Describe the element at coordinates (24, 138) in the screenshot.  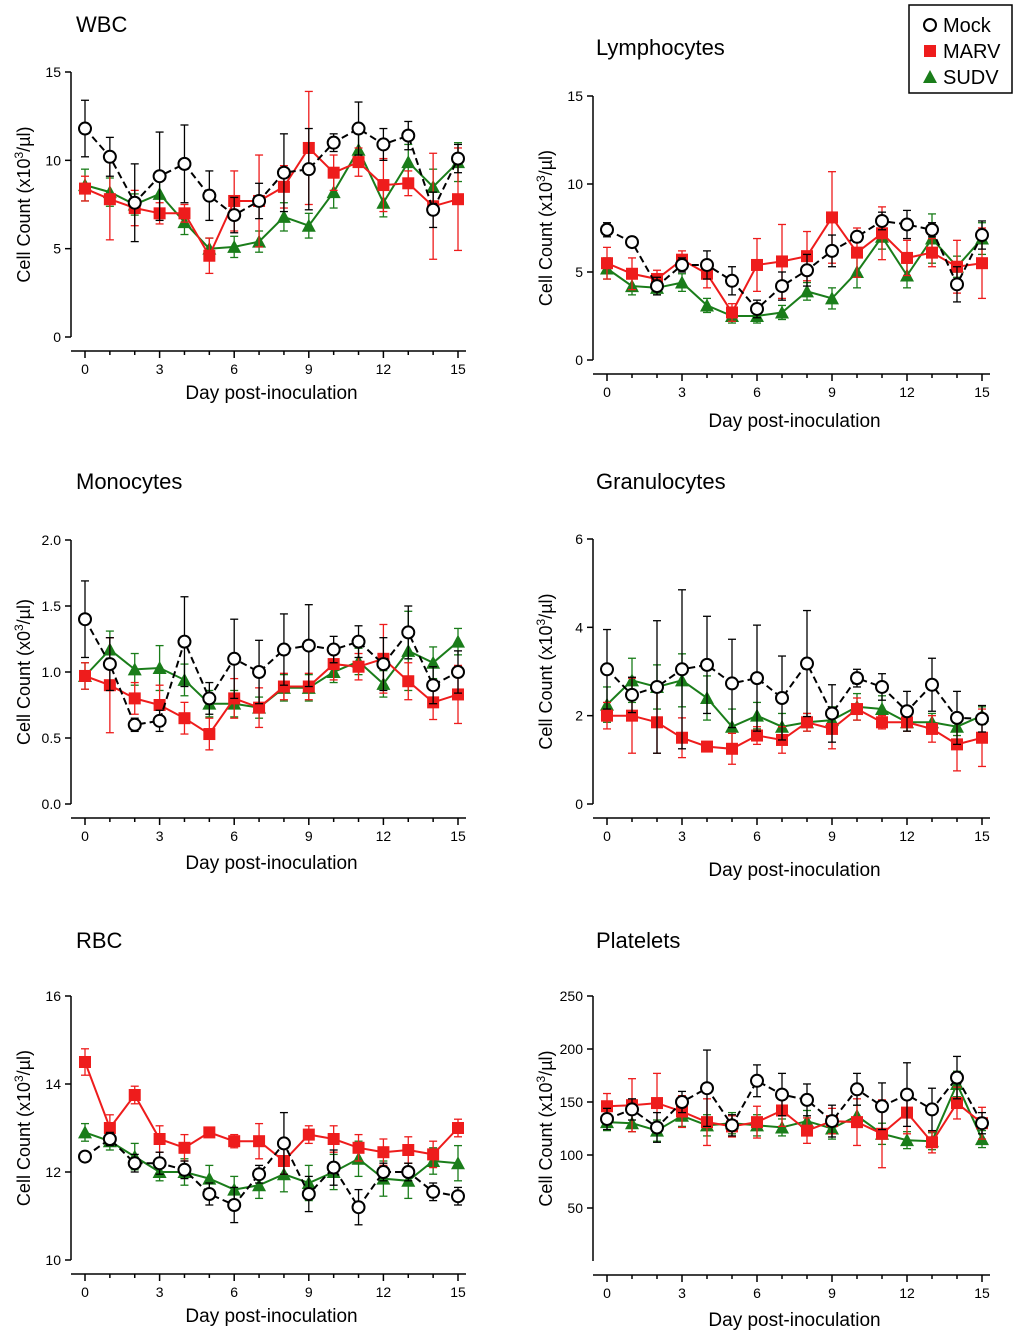
I see `y-axis-title-unit: /µl)` at that location.